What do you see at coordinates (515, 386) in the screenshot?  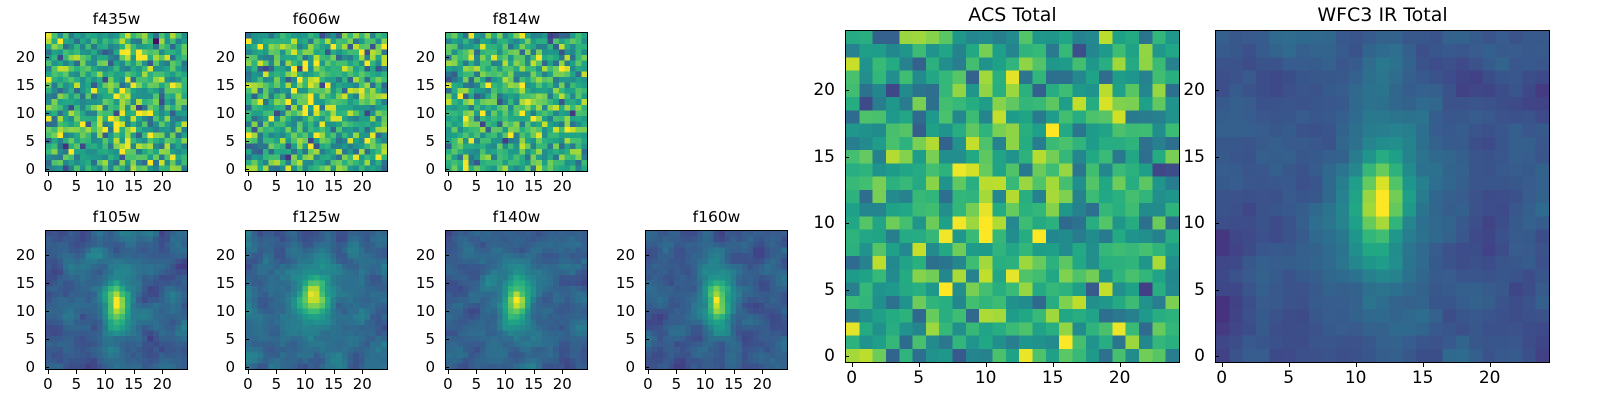 I see `x-axis-ticklabels: 0 5 10 15 20` at bounding box center [515, 386].